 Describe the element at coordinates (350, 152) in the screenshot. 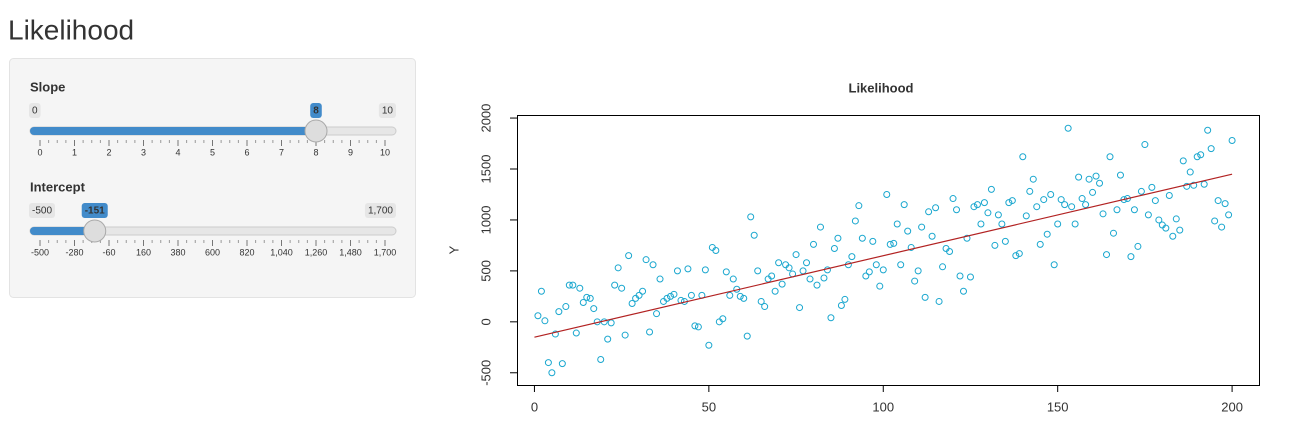

I see `slider-tick-label: 9` at that location.